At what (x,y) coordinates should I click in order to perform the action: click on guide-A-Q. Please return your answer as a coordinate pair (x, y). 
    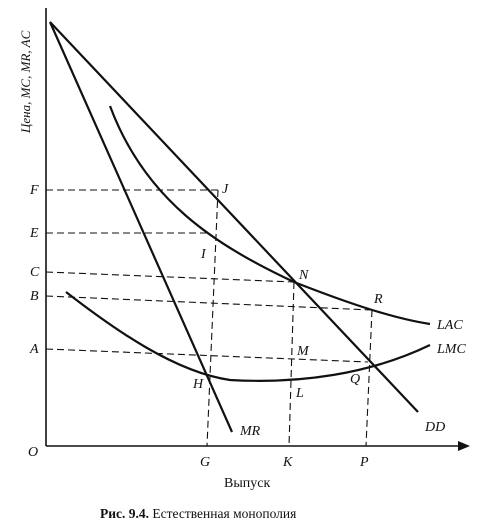
    Looking at the image, I should click on (207, 355).